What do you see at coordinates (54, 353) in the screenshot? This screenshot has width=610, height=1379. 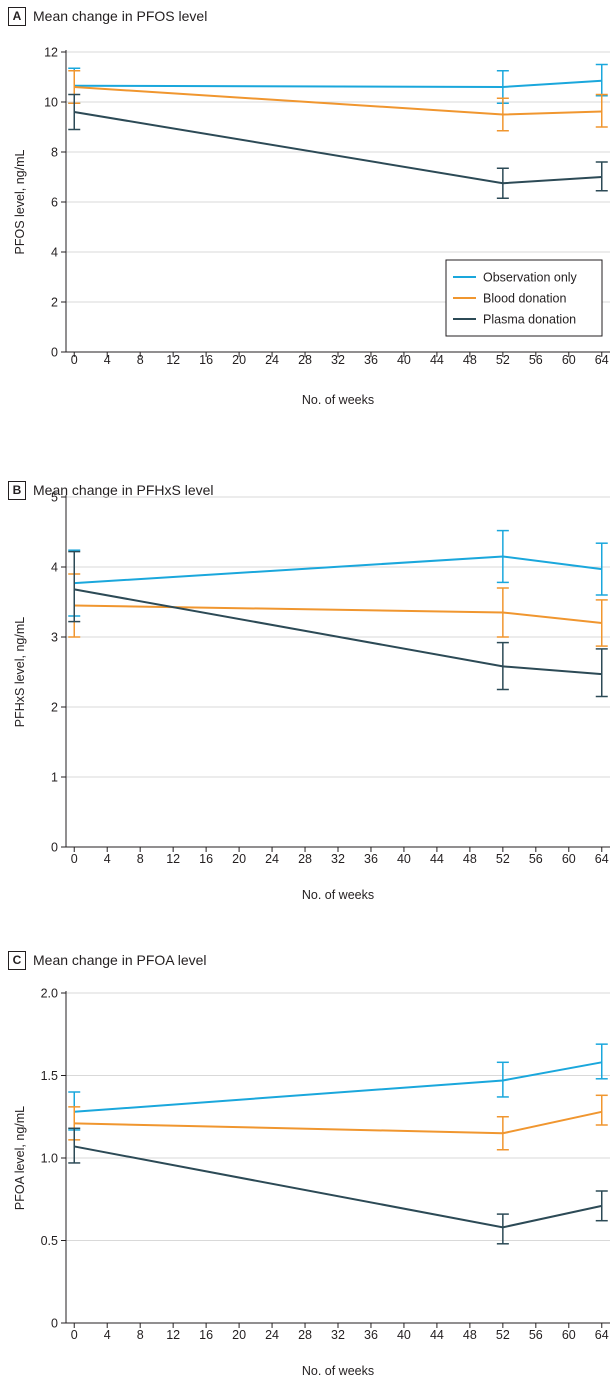 I see `panel-a-y-tick-label: 0` at bounding box center [54, 353].